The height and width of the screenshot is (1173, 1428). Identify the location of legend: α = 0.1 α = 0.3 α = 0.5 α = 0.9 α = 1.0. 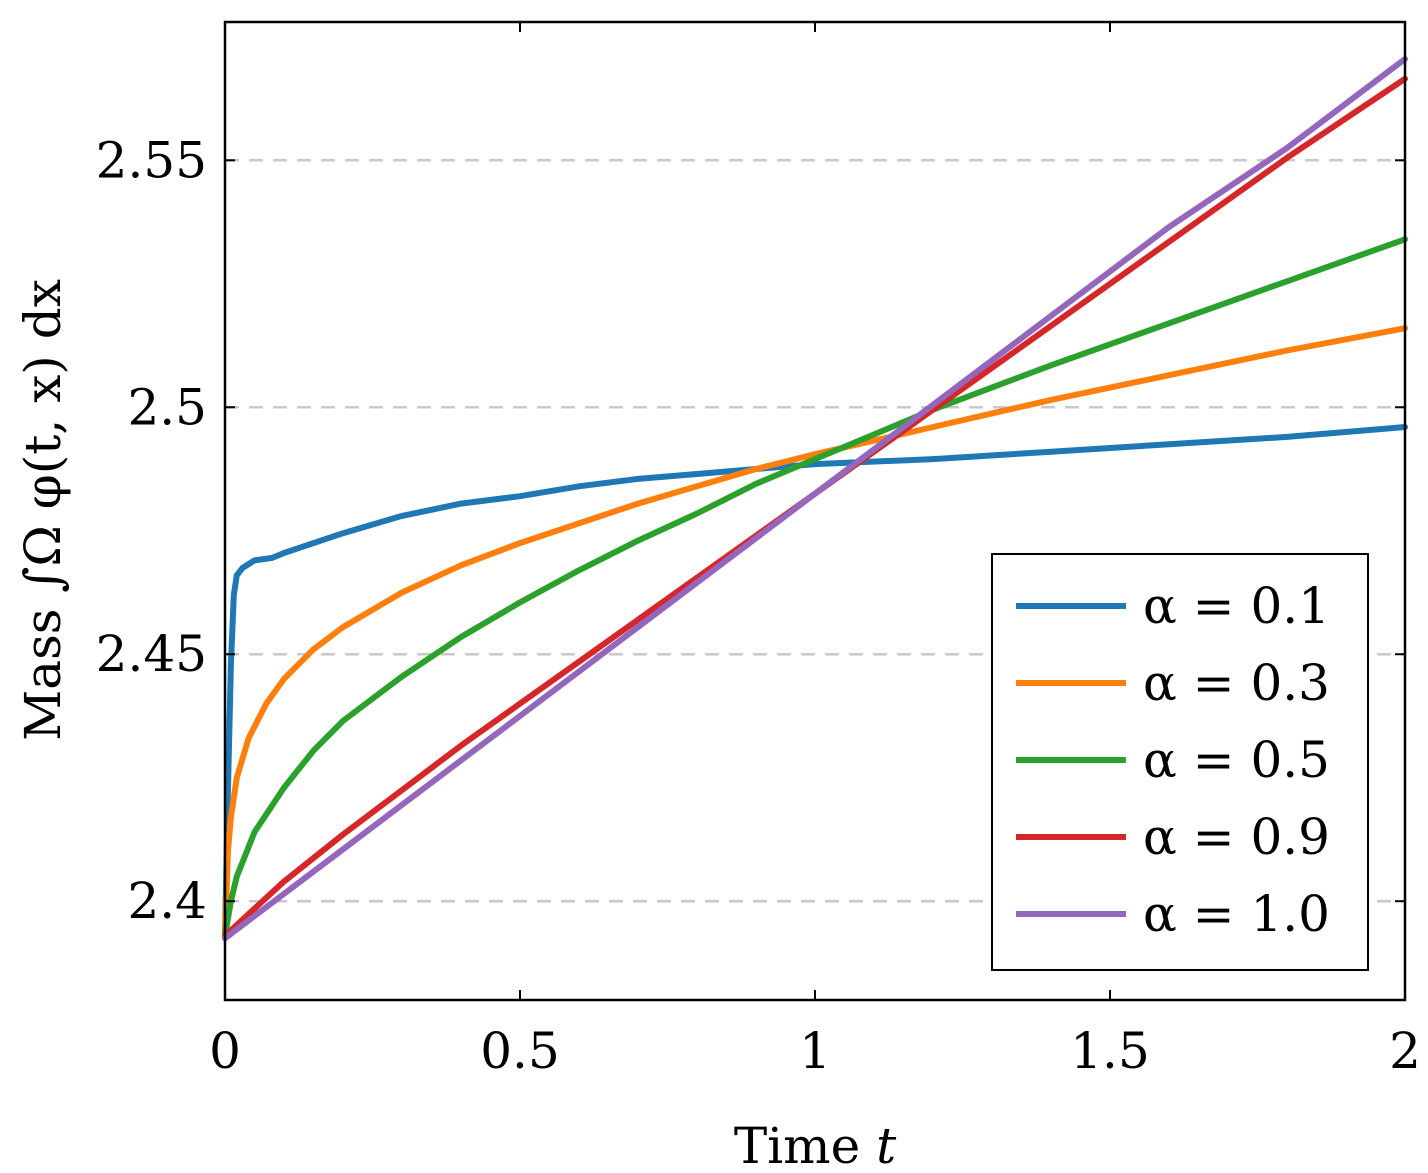
(1180, 762).